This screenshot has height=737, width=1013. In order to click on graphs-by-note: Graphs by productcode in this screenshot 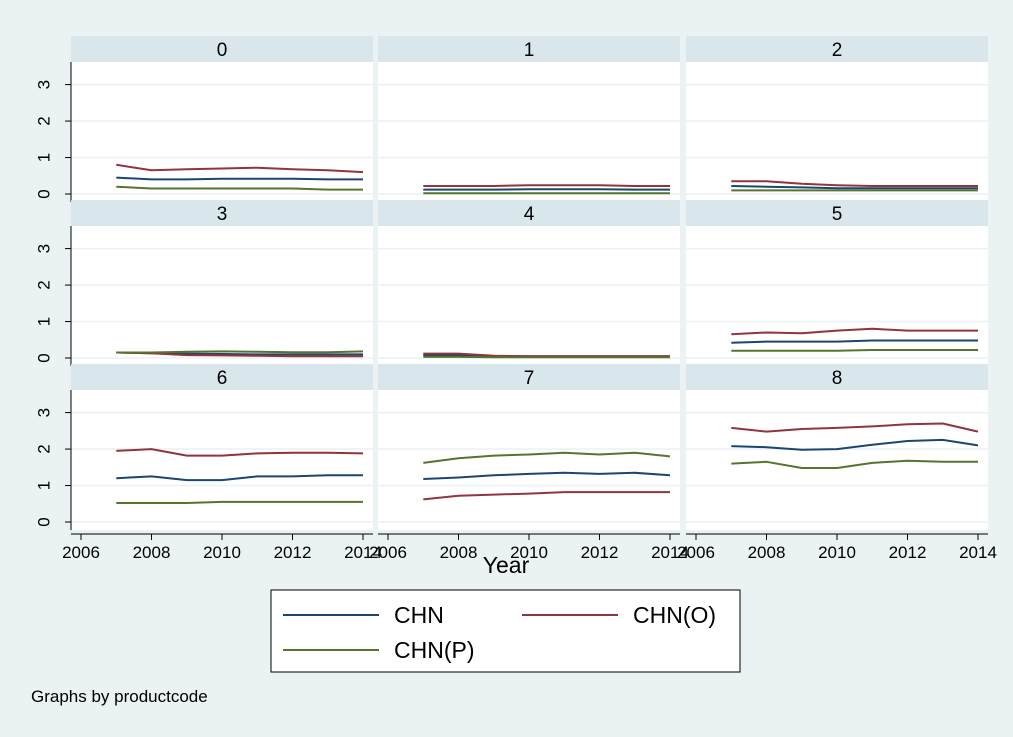, I will do `click(119, 696)`.